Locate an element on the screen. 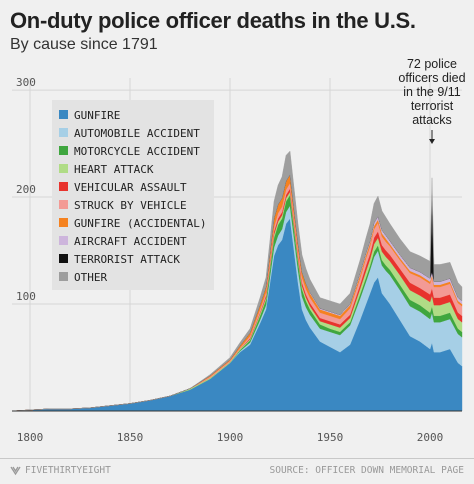 This screenshot has height=484, width=474. legend-label-automobile-accident: AUTOMOBILE ACCIDENT is located at coordinates (137, 133).